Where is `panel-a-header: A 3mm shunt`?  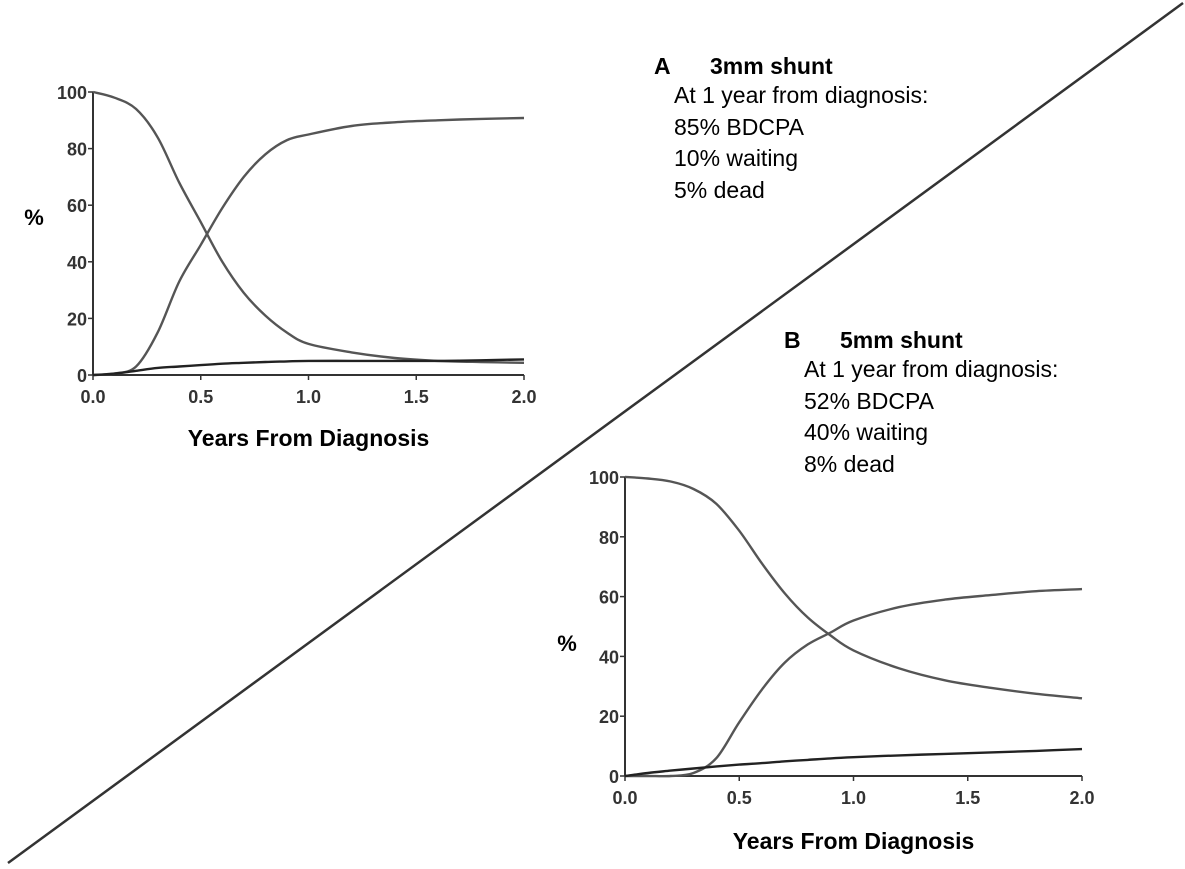 panel-a-header: A 3mm shunt is located at coordinates (791, 66).